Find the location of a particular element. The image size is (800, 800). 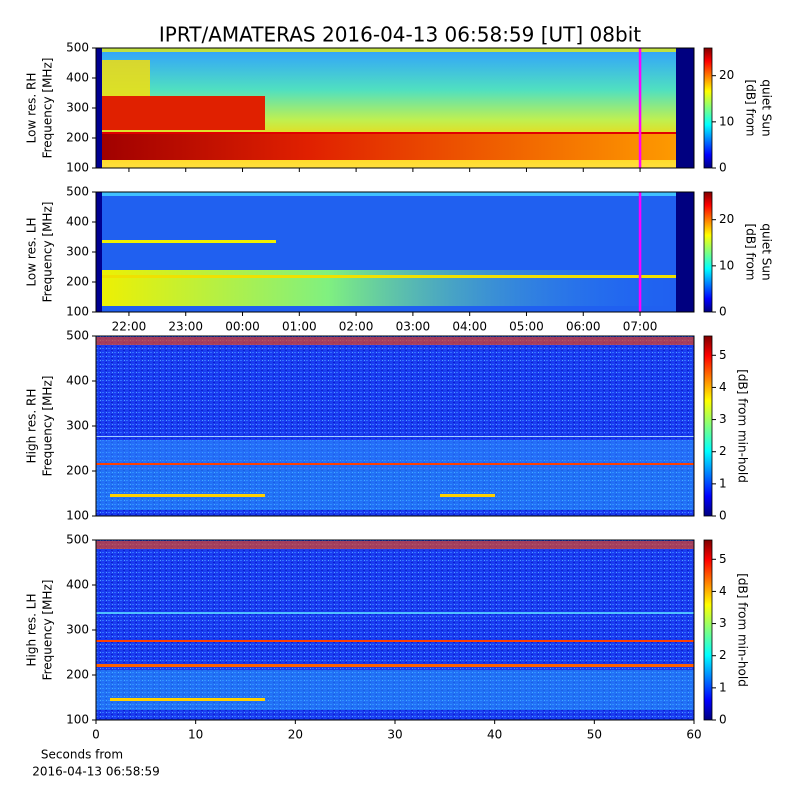

x-tick-label: 03:00 is located at coordinates (413, 327).